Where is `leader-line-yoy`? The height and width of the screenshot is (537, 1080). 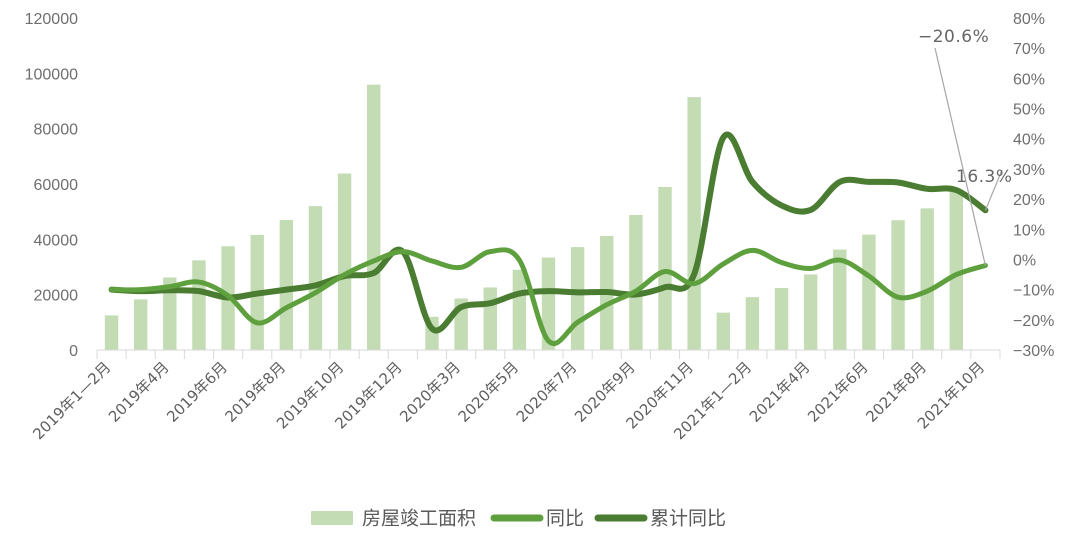 leader-line-yoy is located at coordinates (960, 156).